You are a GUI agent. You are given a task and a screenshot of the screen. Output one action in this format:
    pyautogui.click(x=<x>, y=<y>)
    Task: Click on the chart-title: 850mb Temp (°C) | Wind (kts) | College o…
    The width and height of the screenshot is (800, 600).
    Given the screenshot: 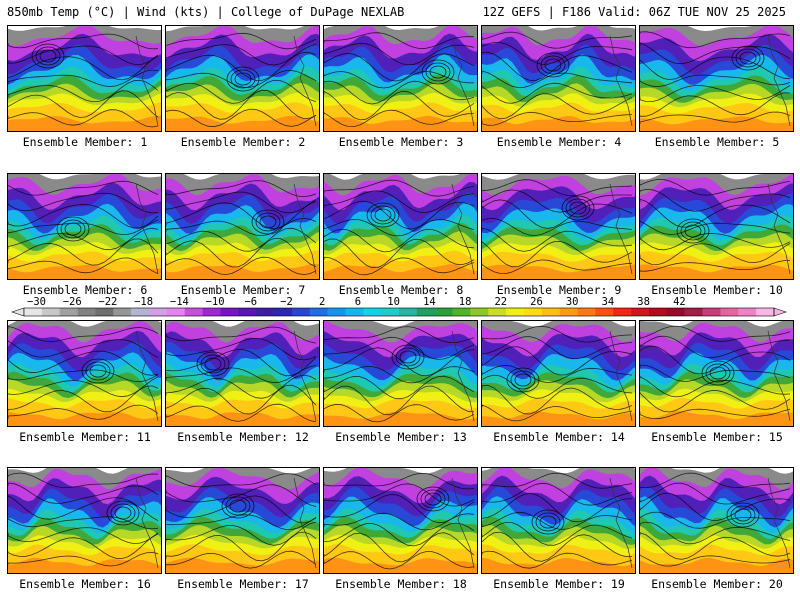 What is the action you would take?
    pyautogui.click(x=206, y=12)
    